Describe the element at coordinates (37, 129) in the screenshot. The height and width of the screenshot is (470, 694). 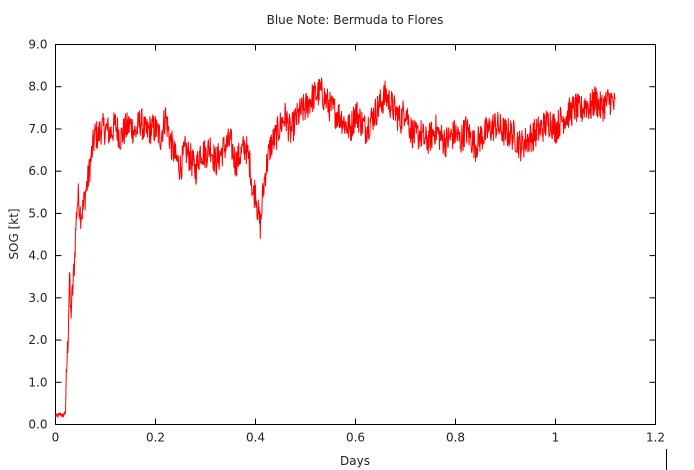
I see `y-tick-label: 7.0` at that location.